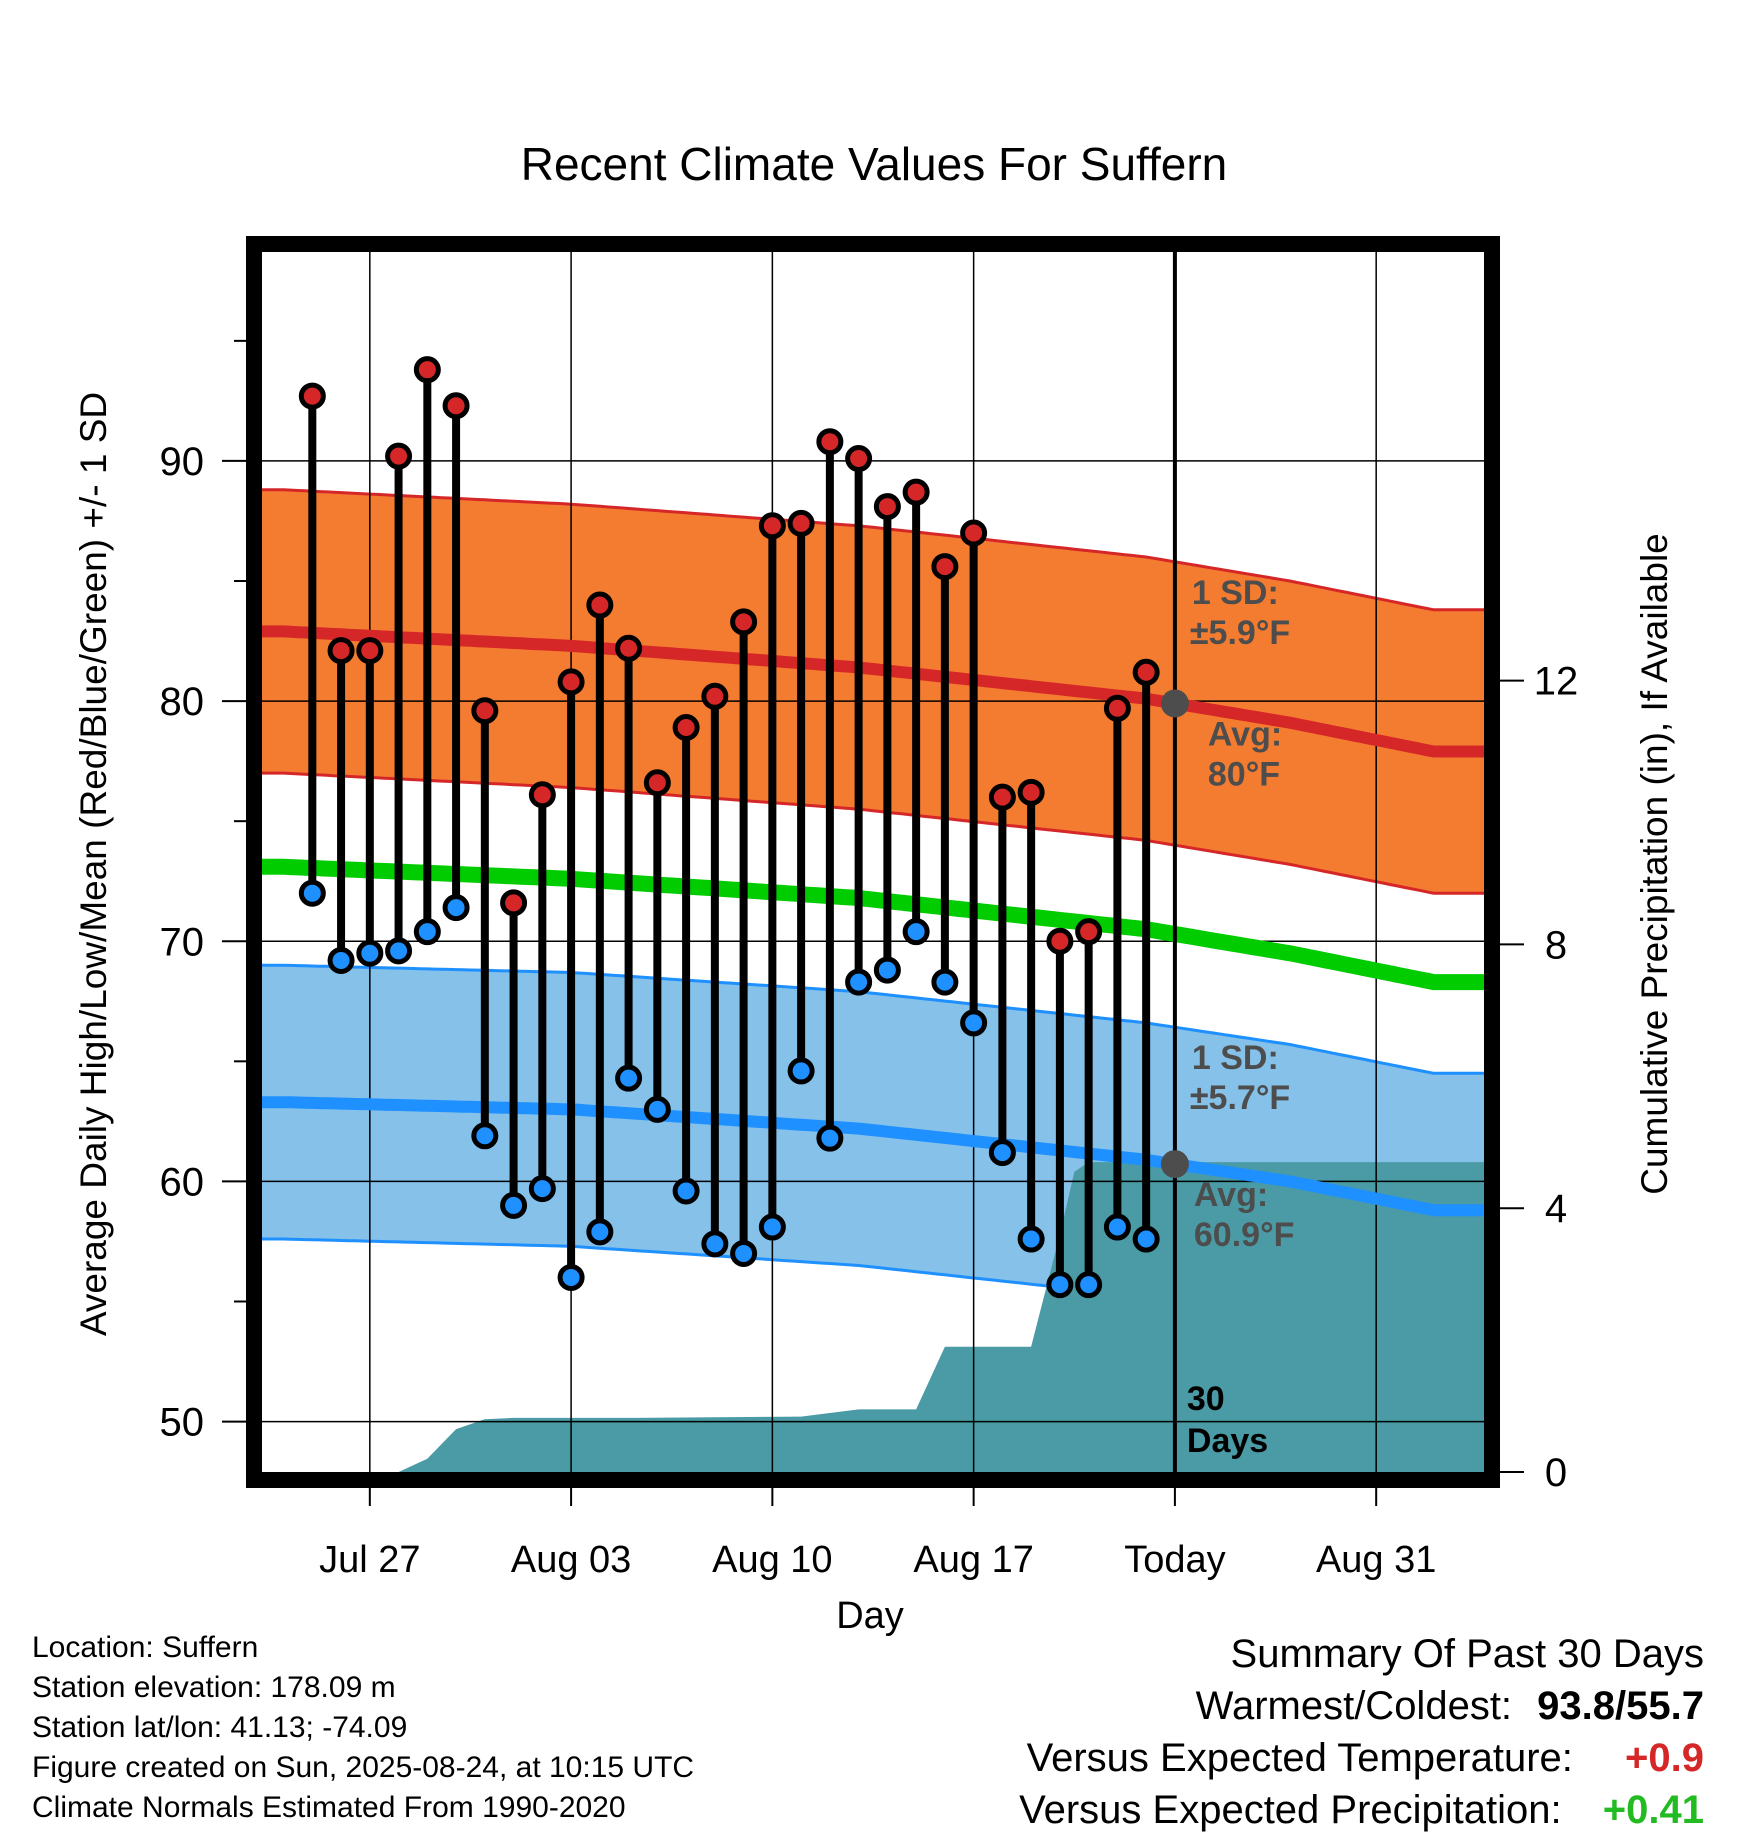 The height and width of the screenshot is (1836, 1748). Describe the element at coordinates (214, 1687) in the screenshot. I see `elevation-text: Station elevation: 178.09 m` at that location.